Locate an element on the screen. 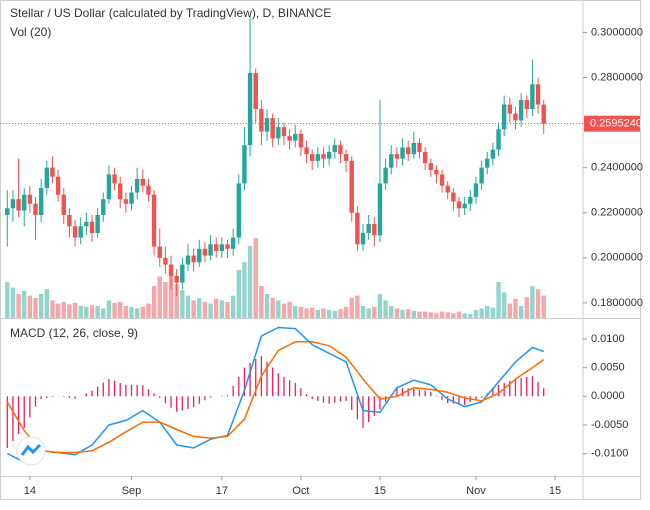 The image size is (650, 510). price-label: 0.2595240 is located at coordinates (616, 124).